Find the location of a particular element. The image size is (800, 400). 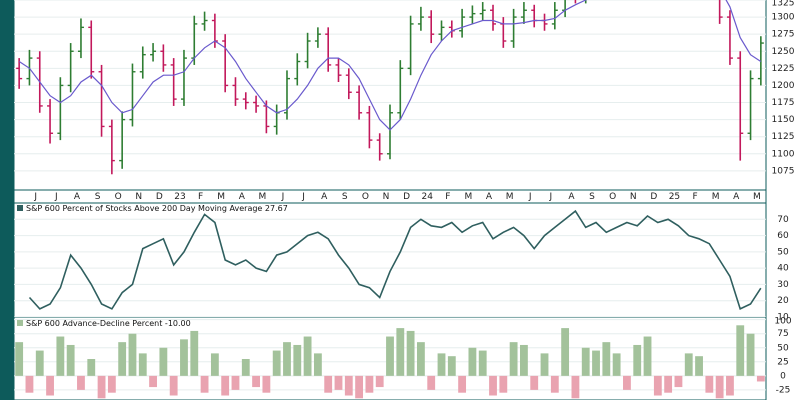

y-tick-label: 1175 is located at coordinates (783, 103).